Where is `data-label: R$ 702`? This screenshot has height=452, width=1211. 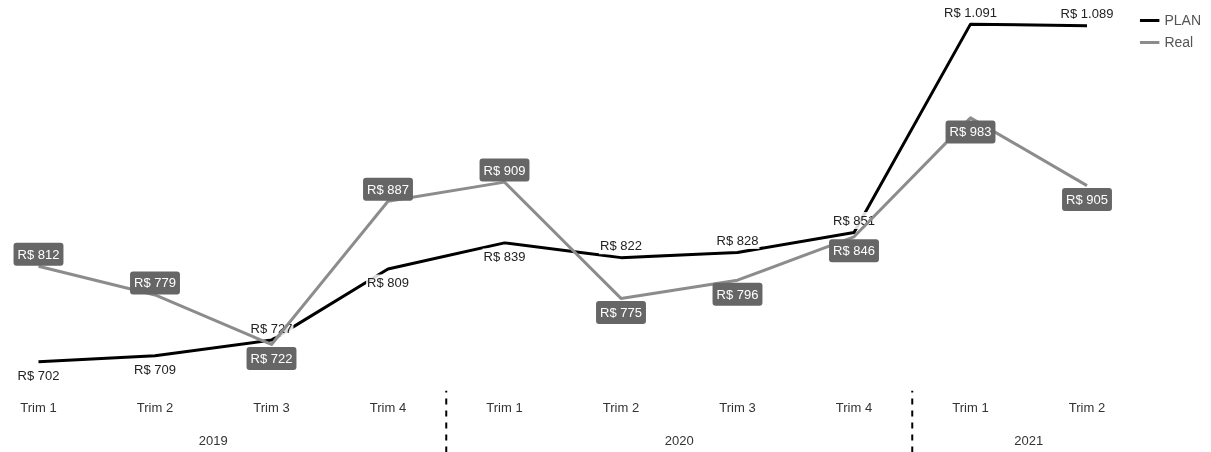 data-label: R$ 702 is located at coordinates (38, 376).